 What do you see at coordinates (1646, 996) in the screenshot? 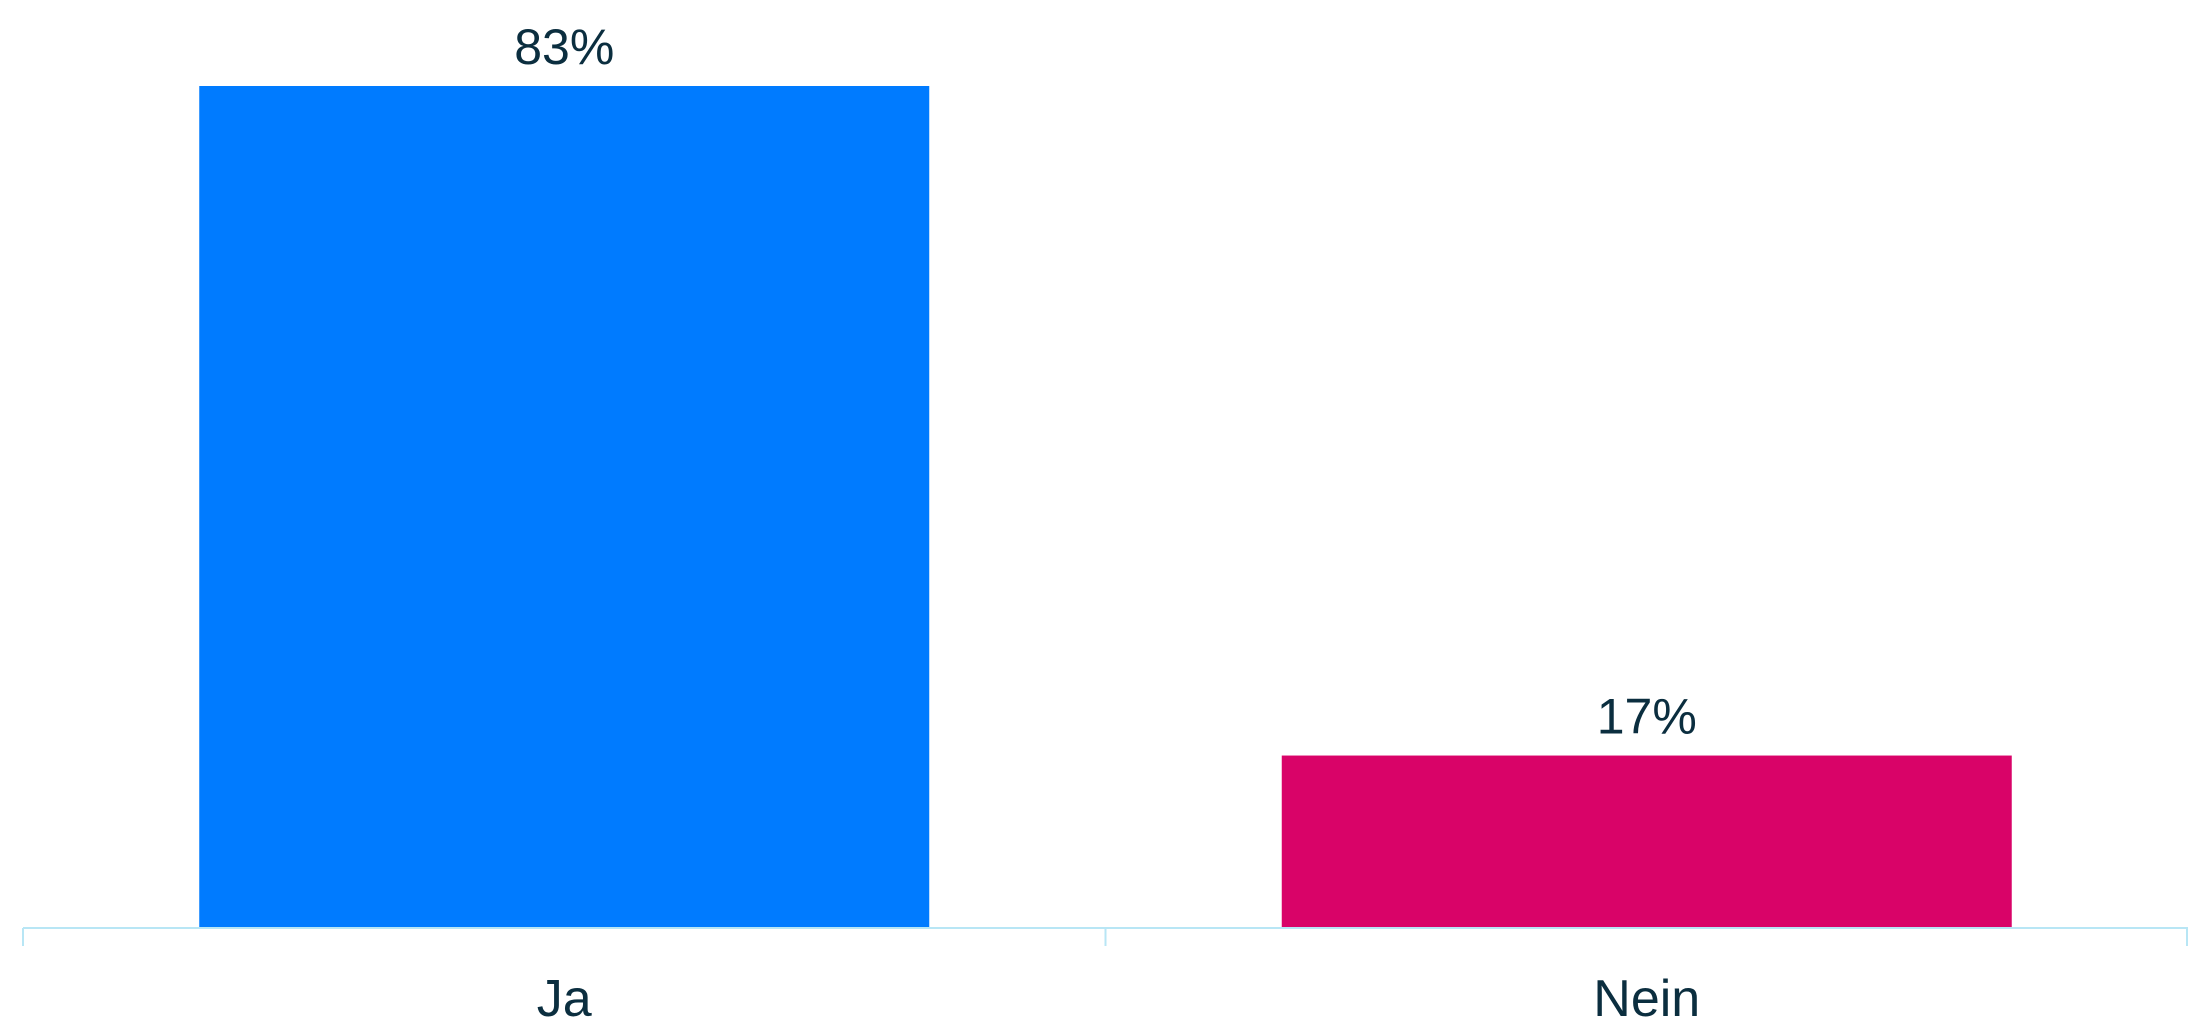
I see `x-tick-label-nein: Nein` at bounding box center [1646, 996].